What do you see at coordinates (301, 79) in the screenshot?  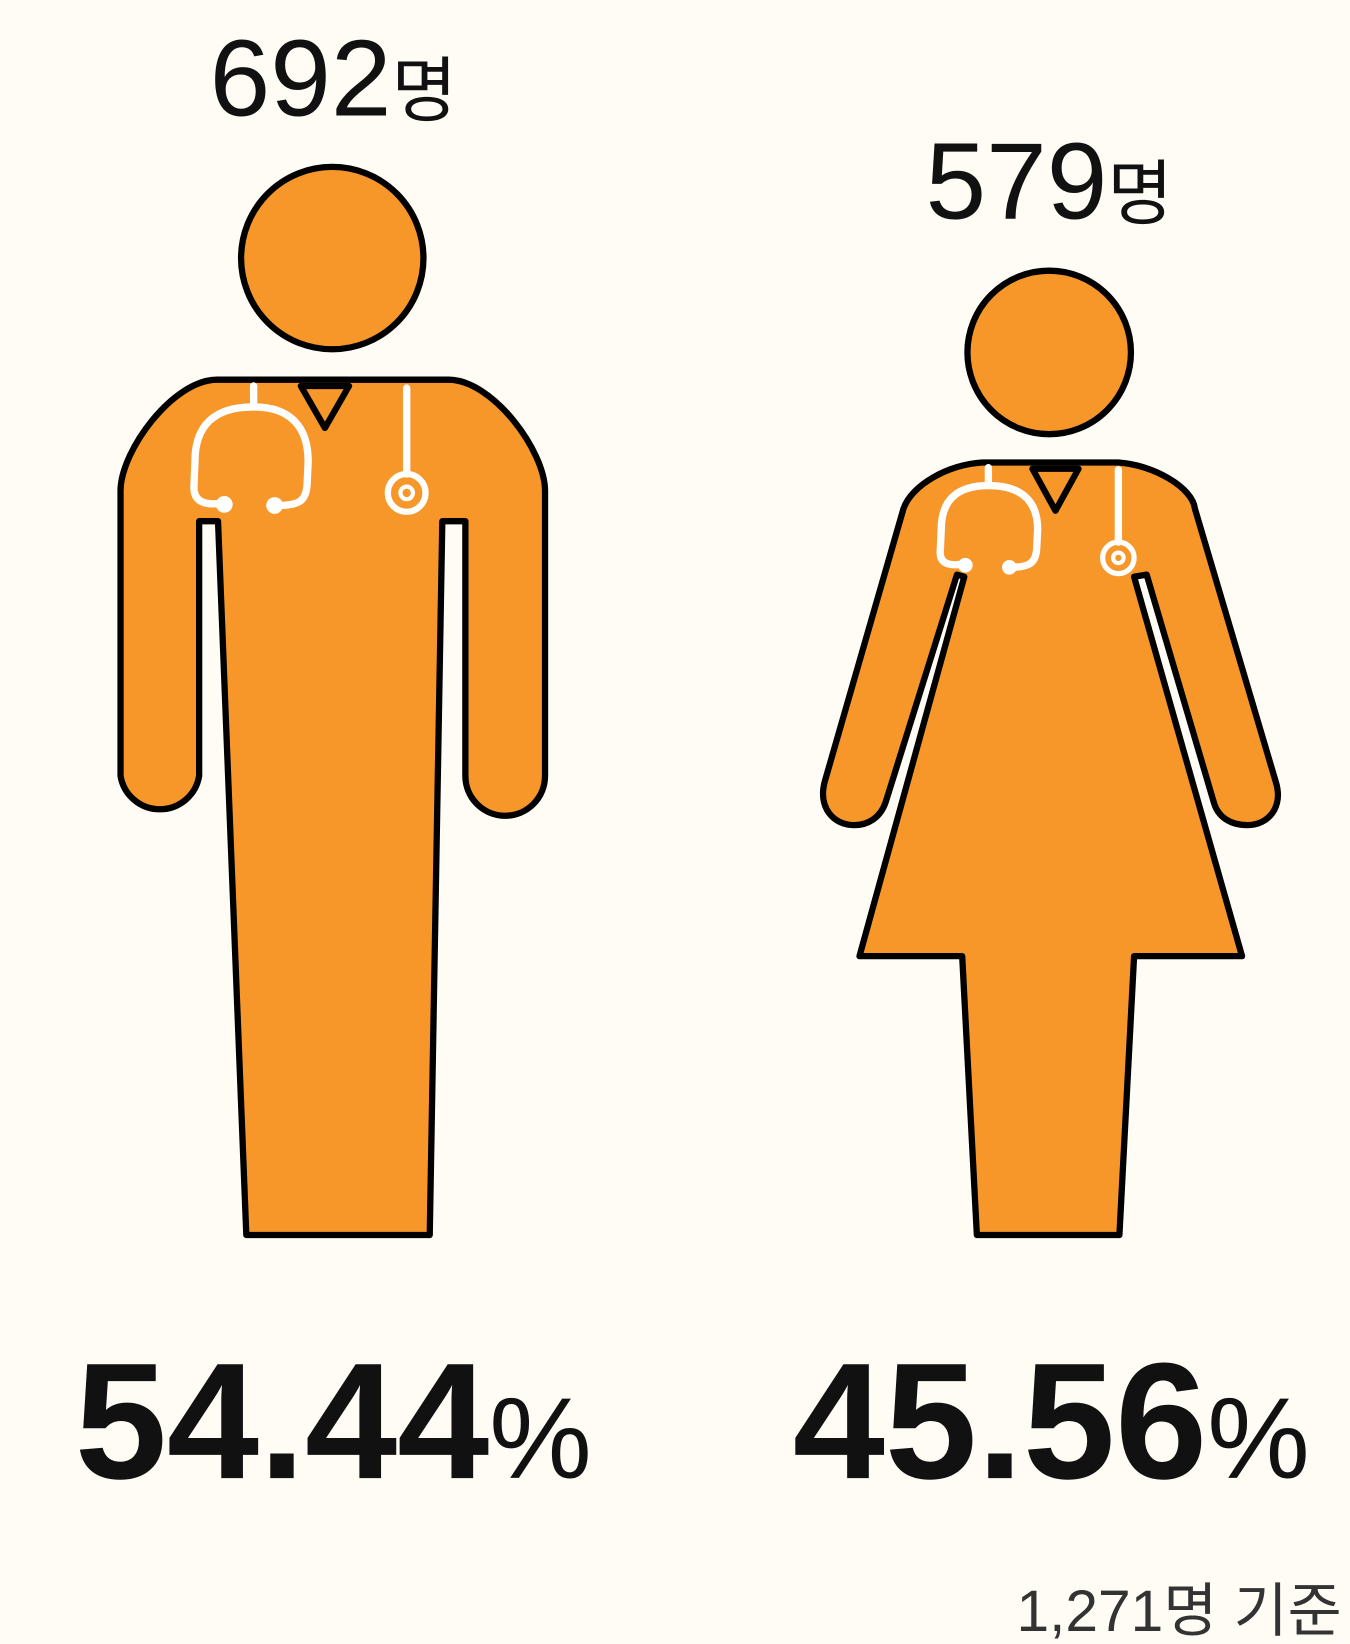 I see `count-number: 692` at bounding box center [301, 79].